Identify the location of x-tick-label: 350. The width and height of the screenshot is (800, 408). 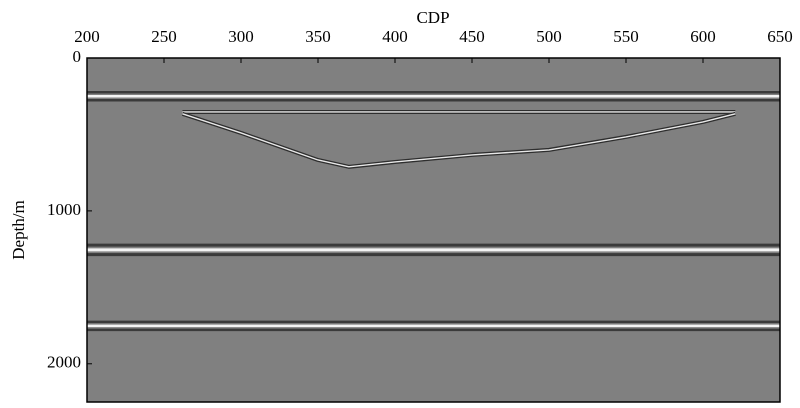
(318, 36).